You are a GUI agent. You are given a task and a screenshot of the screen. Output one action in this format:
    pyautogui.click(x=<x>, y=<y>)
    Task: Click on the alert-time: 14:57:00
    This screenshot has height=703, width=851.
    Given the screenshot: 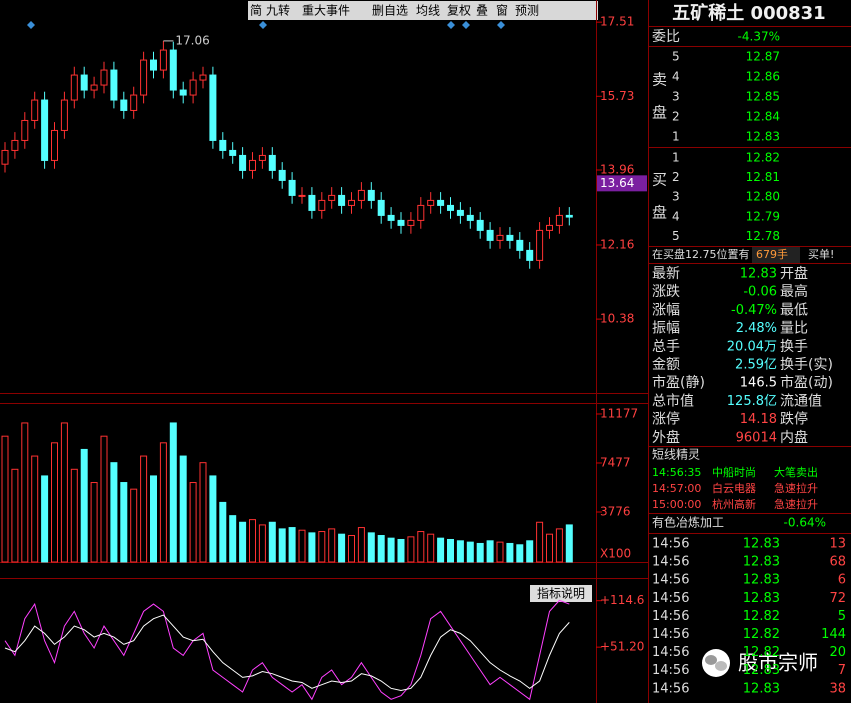 What is the action you would take?
    pyautogui.click(x=676, y=488)
    